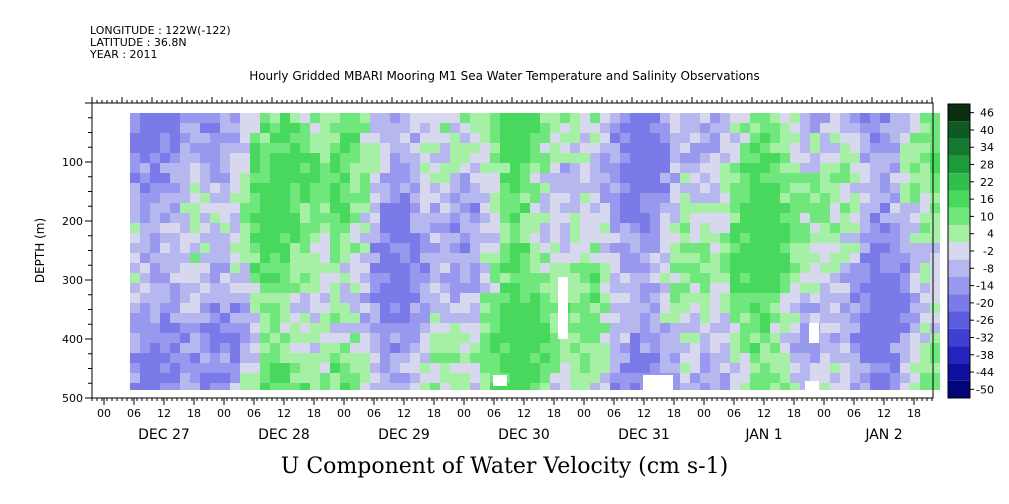 The image size is (1009, 504). Describe the element at coordinates (644, 435) in the screenshot. I see `x-day-label: DEC 31` at that location.